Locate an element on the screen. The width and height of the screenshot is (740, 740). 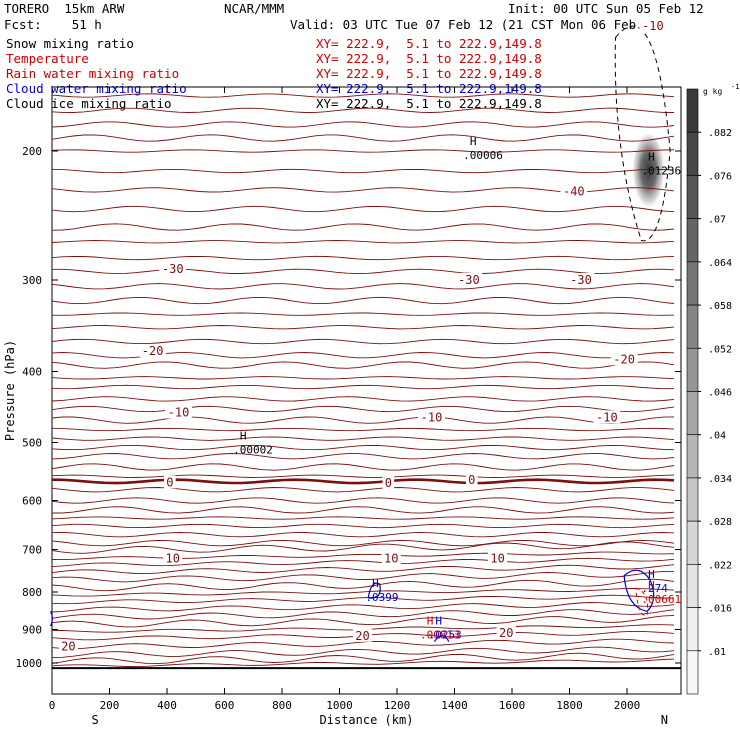
colorbar-label: .022 is located at coordinates (720, 565).